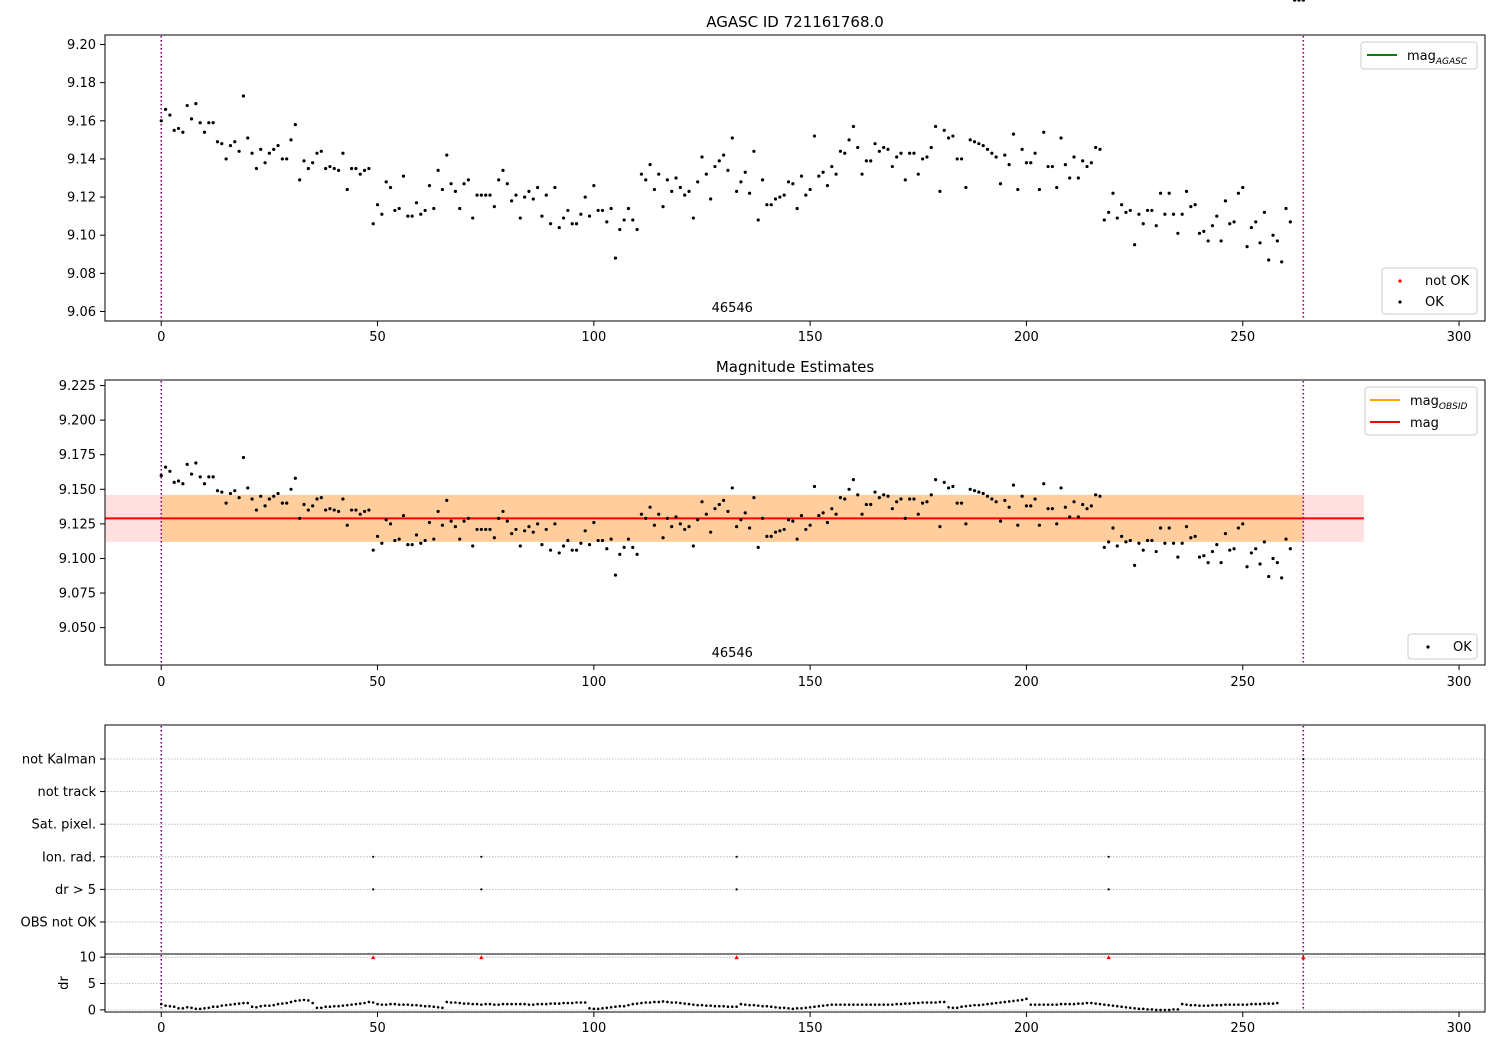  I want to click on flag-point, so click(736, 856).